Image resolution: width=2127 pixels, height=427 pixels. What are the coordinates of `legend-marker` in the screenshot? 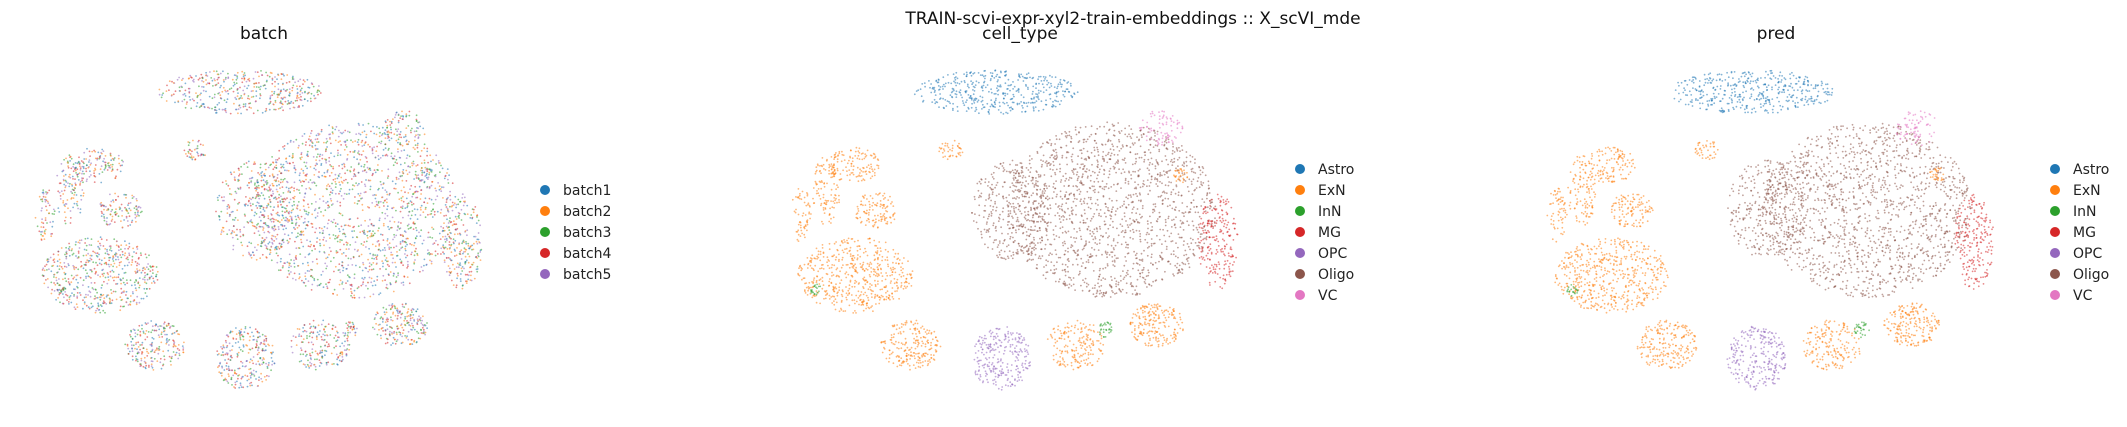 It's located at (545, 211).